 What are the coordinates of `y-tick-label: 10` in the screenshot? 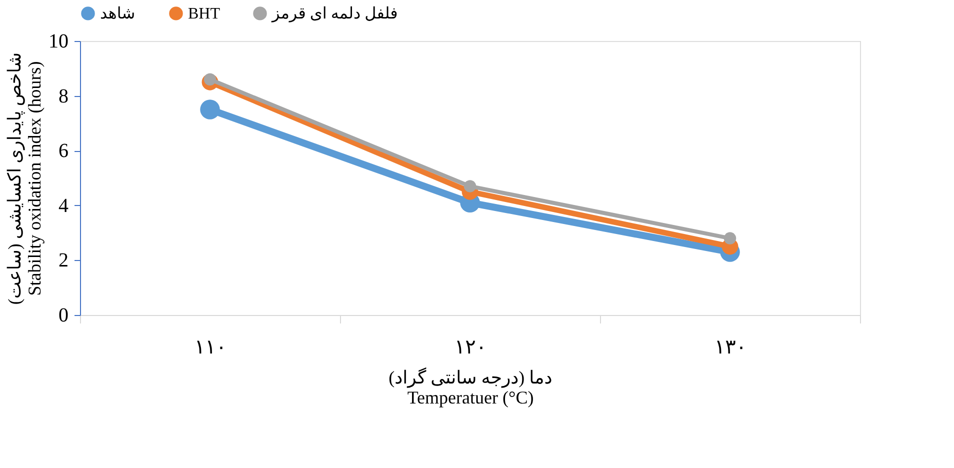 It's located at (58, 41).